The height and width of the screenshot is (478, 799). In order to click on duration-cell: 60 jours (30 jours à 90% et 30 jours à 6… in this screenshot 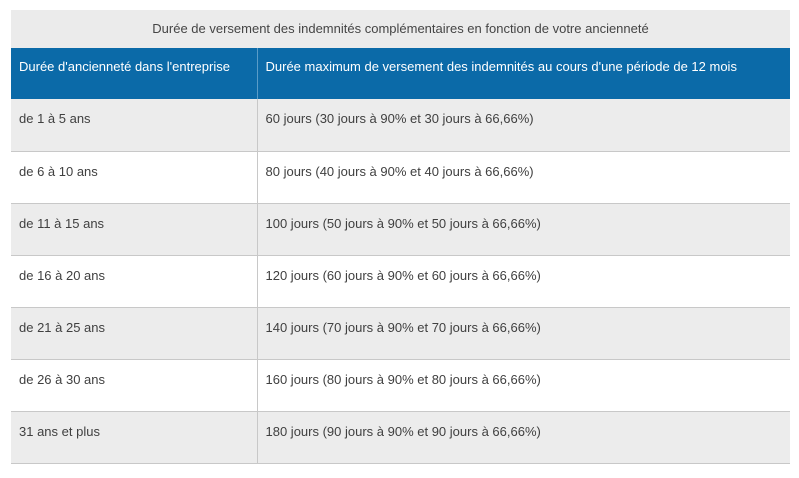, I will do `click(523, 125)`.